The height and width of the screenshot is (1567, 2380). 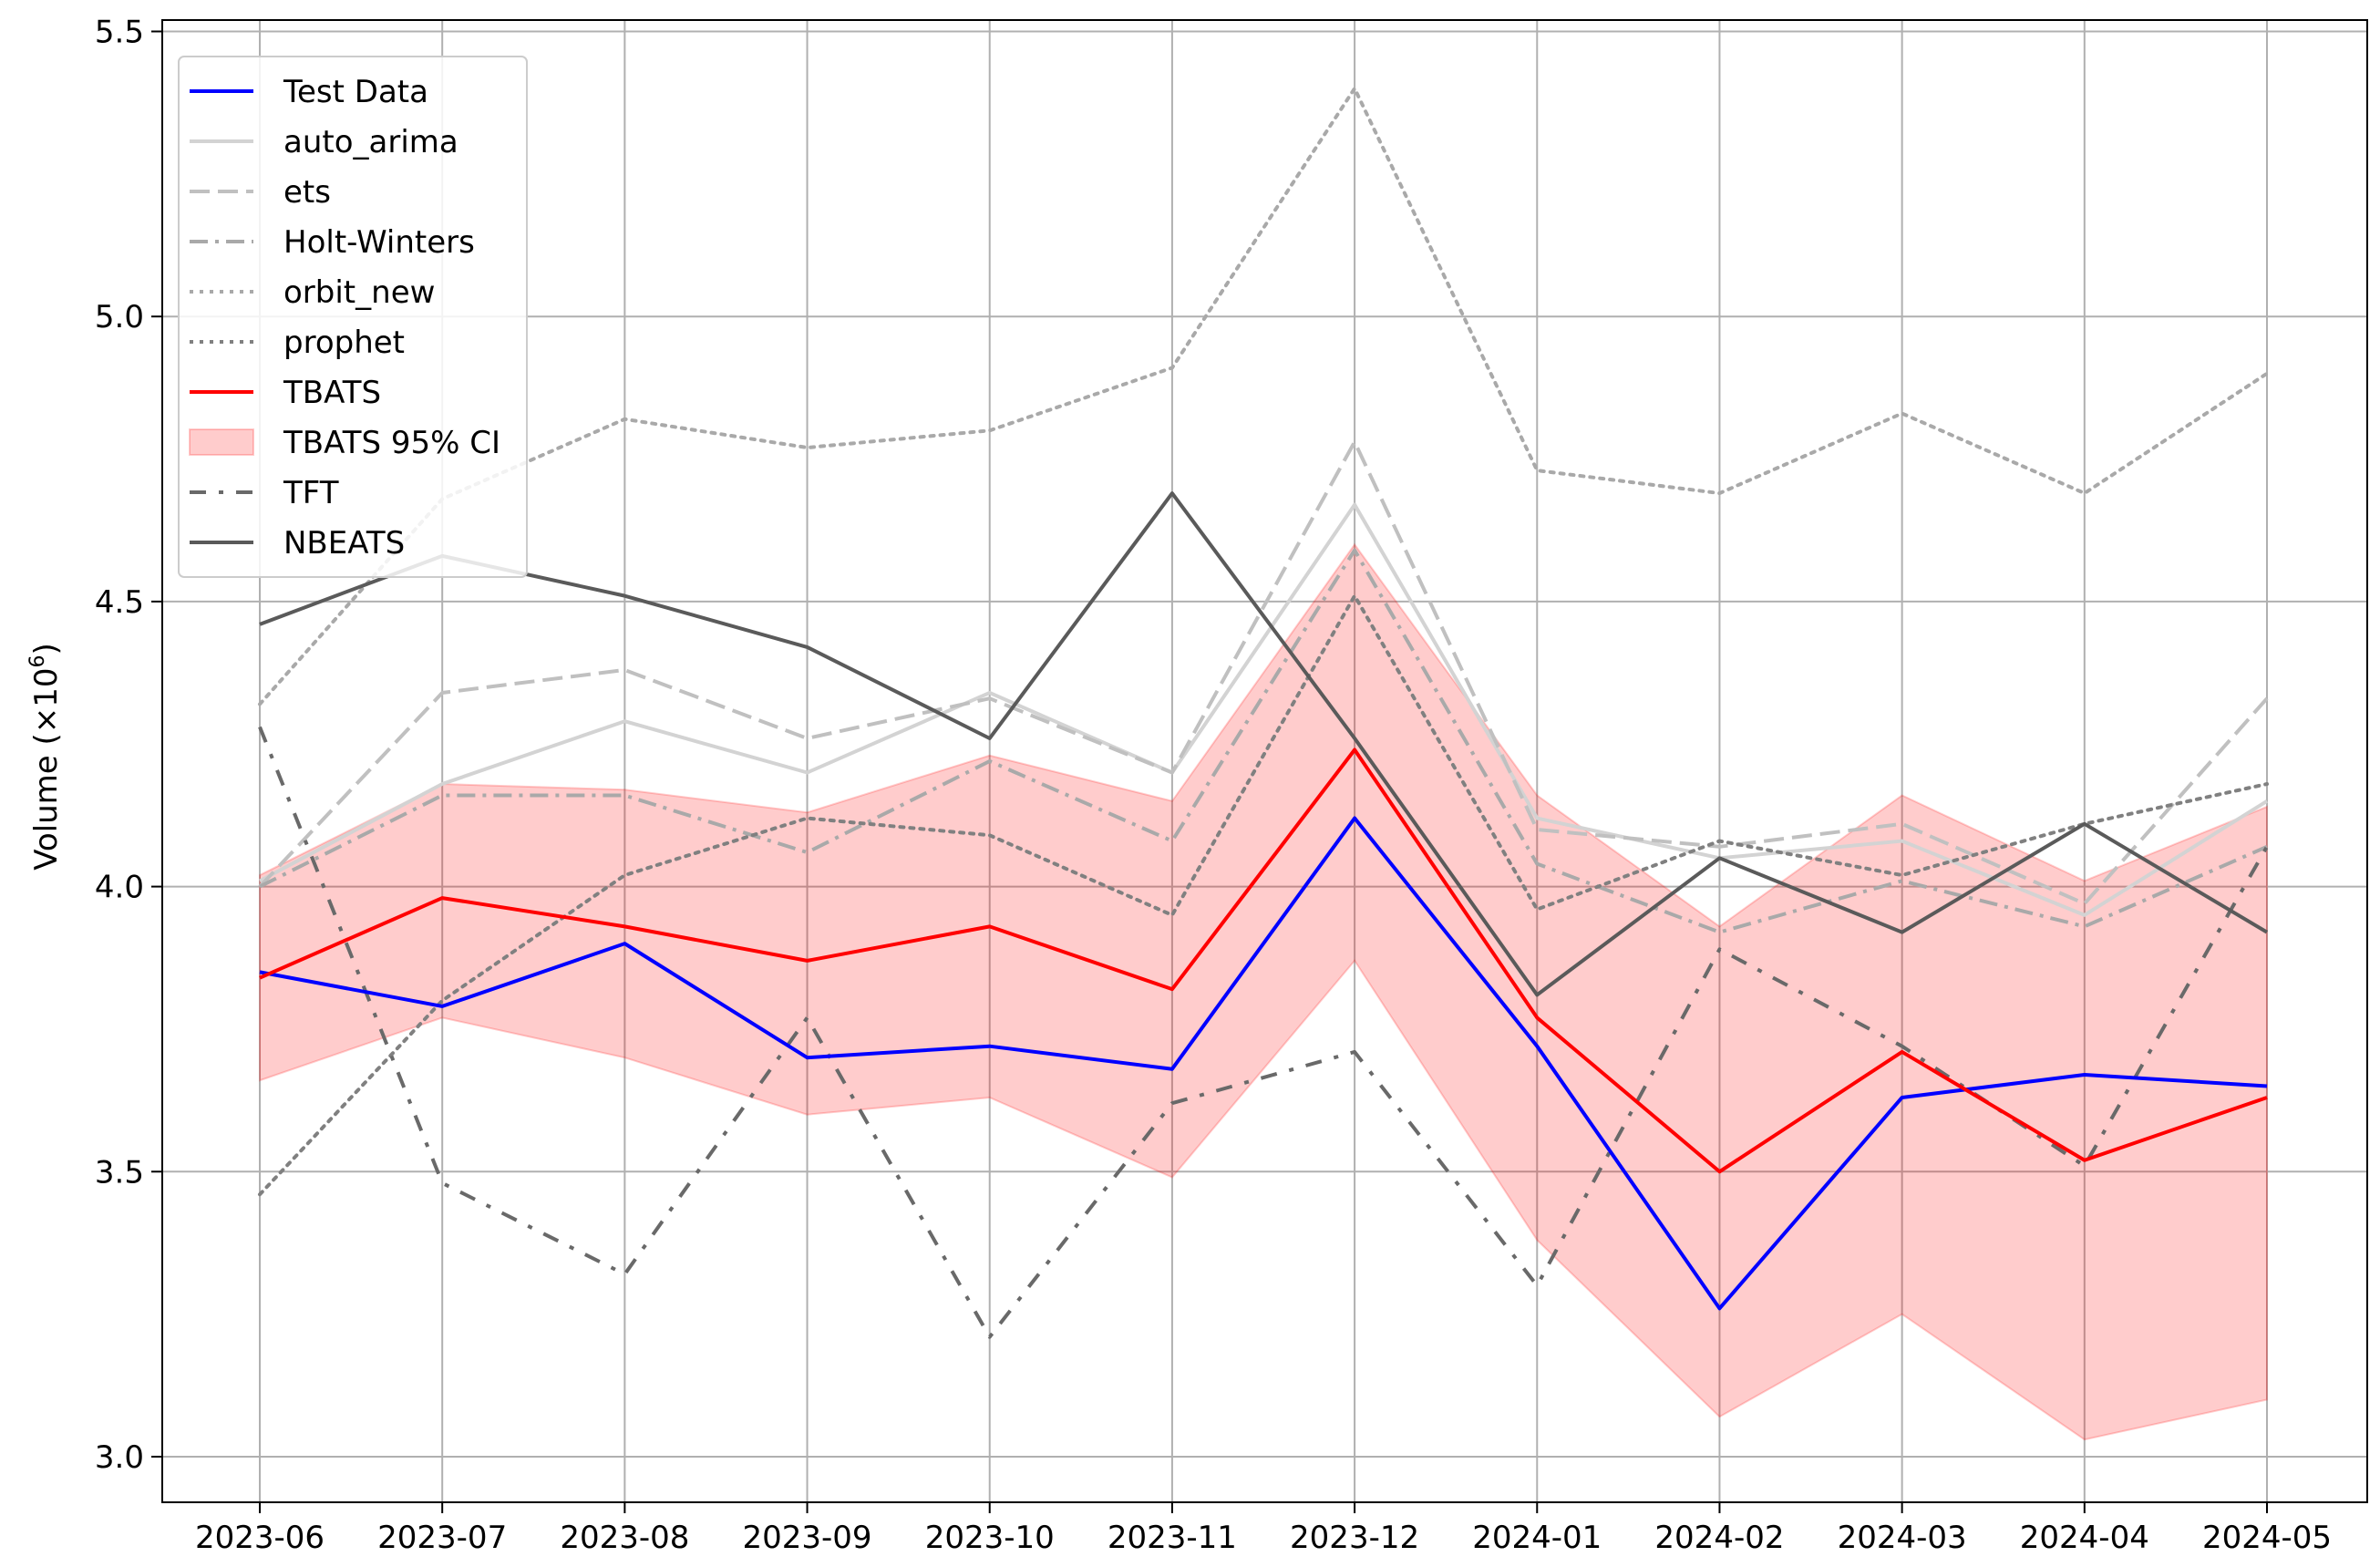 I want to click on y-tick-label: 3.0, so click(x=120, y=1457).